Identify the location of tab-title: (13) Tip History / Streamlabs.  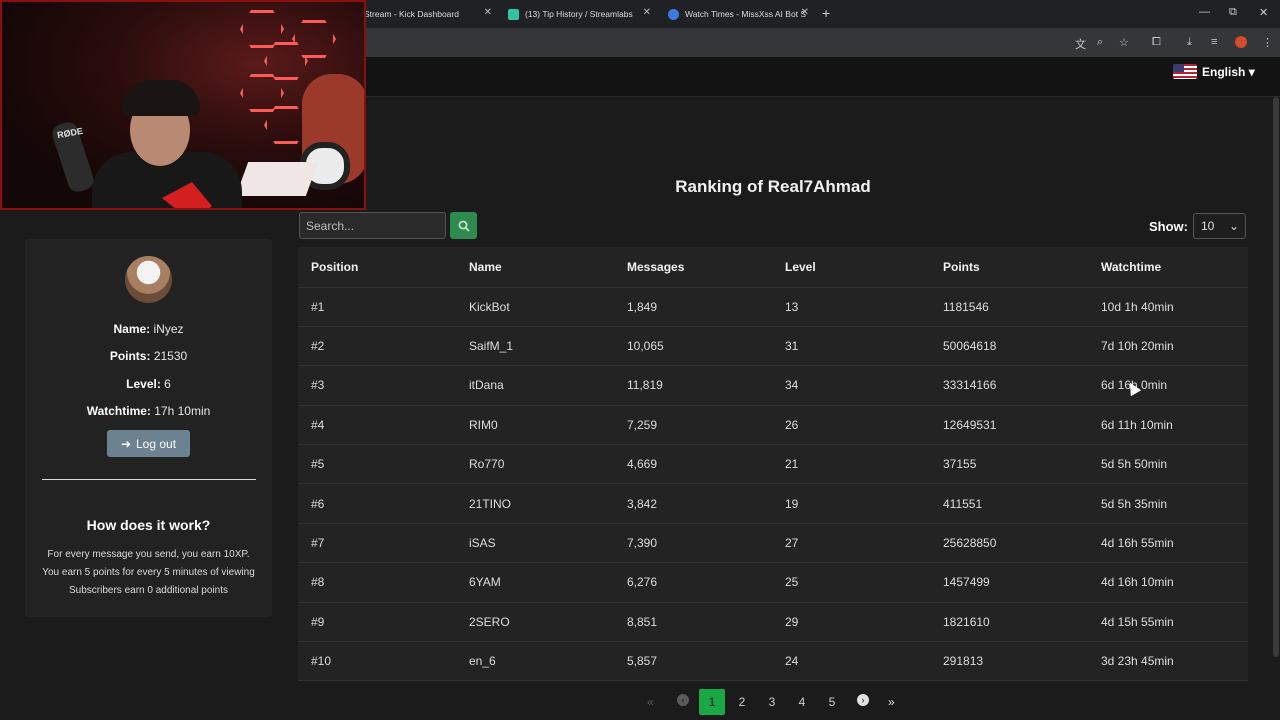
(579, 14).